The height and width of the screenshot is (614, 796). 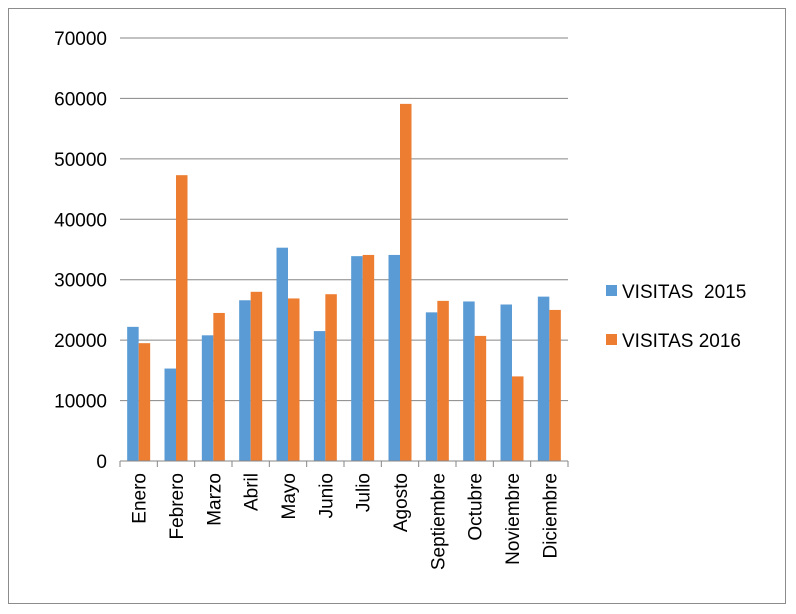 What do you see at coordinates (443, 380) in the screenshot?
I see `bar-2016-septiembre` at bounding box center [443, 380].